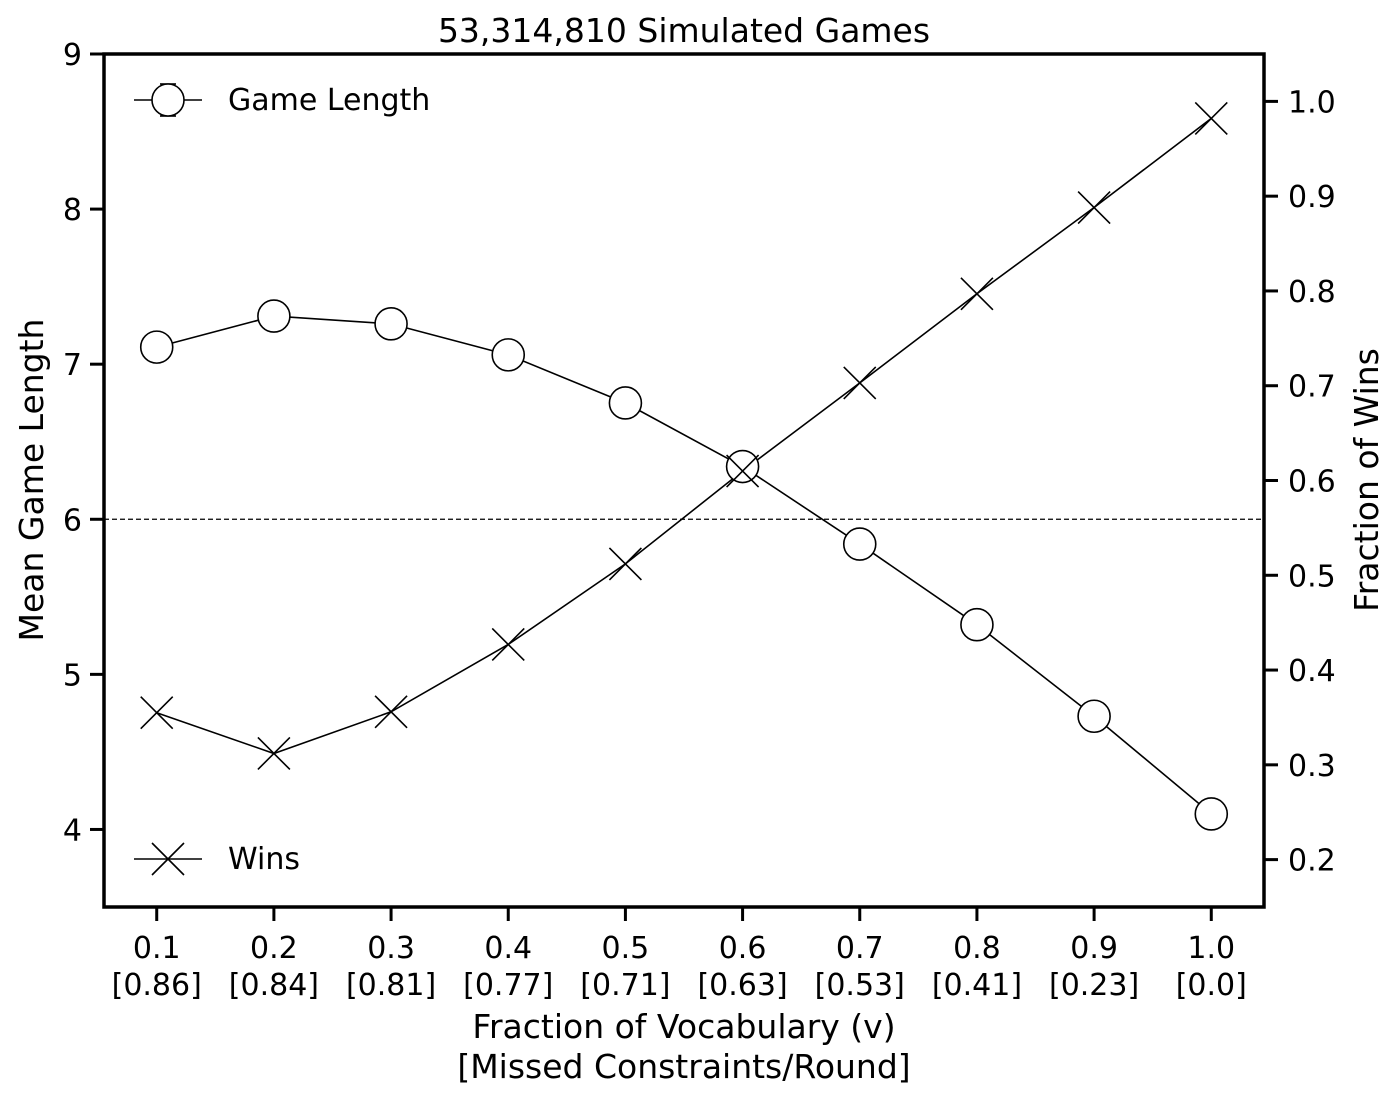 This screenshot has width=1400, height=1101. Describe the element at coordinates (274, 985) in the screenshot. I see `x-tick-sublabel: [0.84]` at that location.